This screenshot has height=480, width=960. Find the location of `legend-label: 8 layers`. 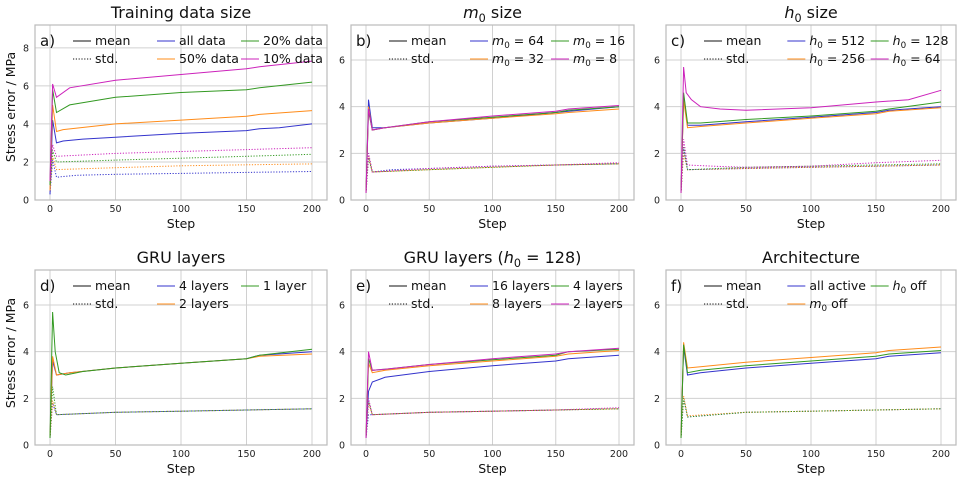

legend-label: 8 layers is located at coordinates (517, 303).